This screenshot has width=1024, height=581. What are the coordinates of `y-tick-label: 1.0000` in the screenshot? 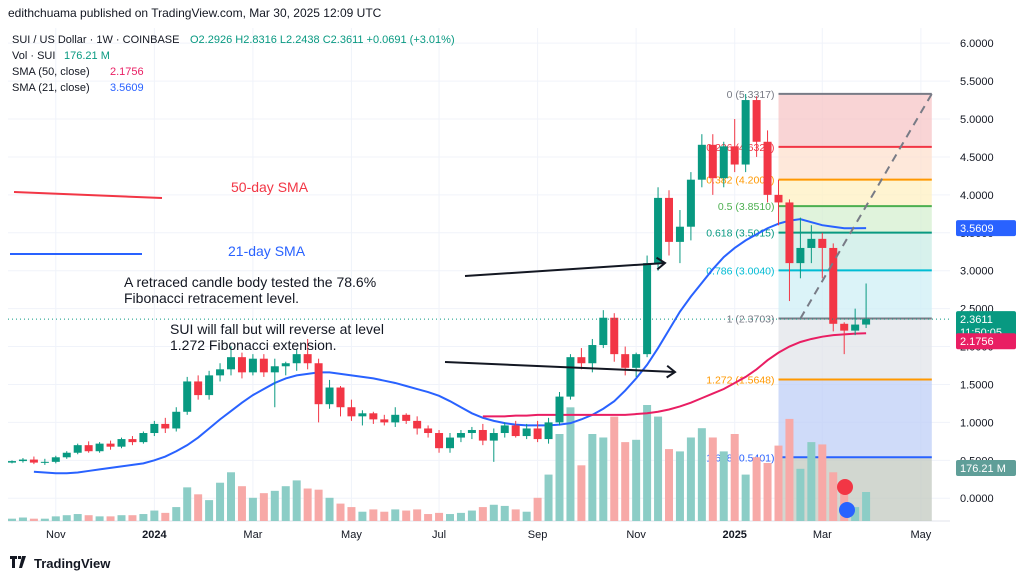 It's located at (977, 423).